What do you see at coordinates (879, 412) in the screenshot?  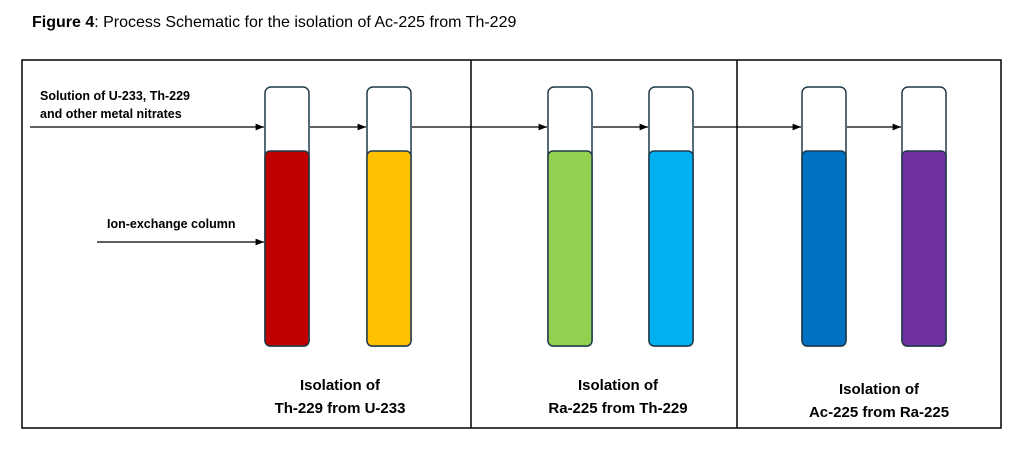 I see `section-caption: Ac-225 from Ra-225` at bounding box center [879, 412].